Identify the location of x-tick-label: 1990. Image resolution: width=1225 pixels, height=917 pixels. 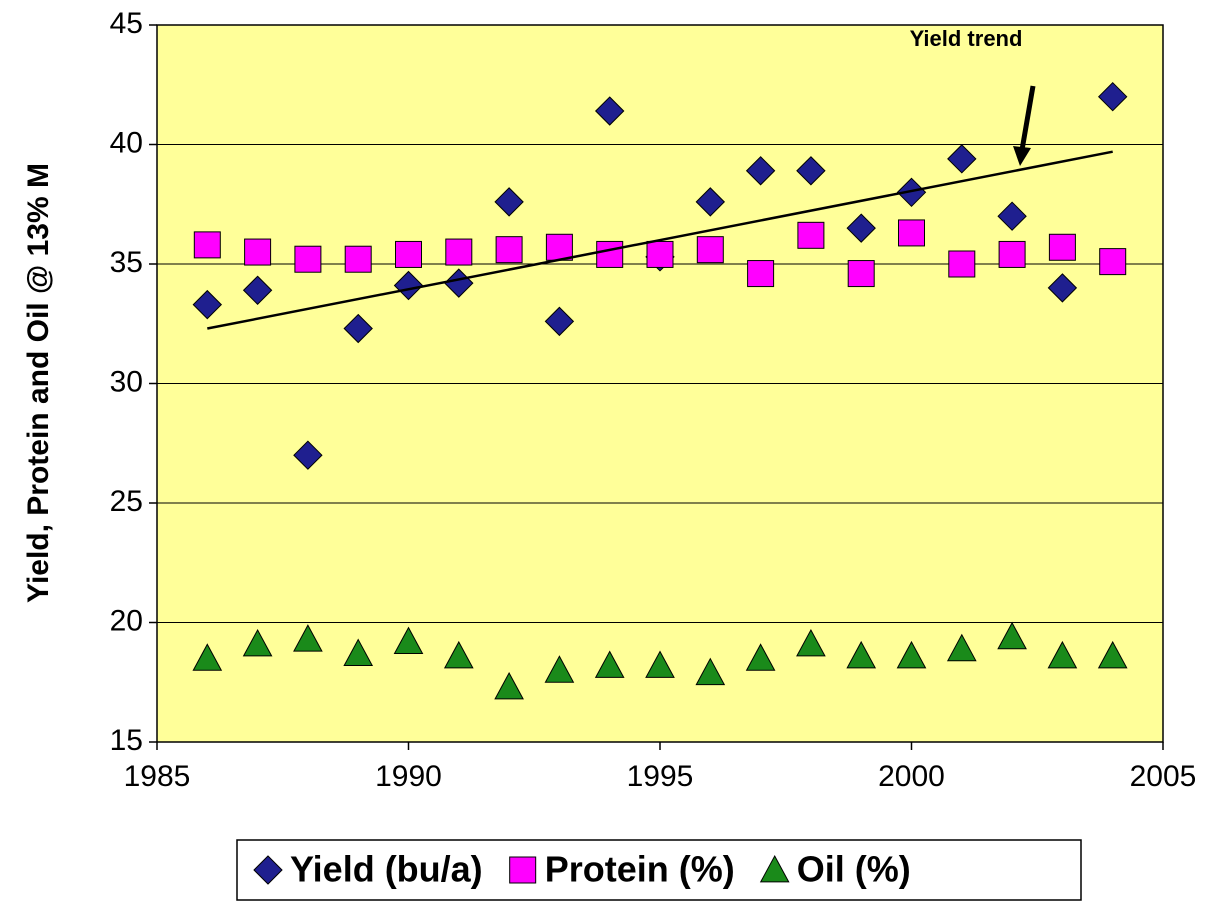
(408, 776).